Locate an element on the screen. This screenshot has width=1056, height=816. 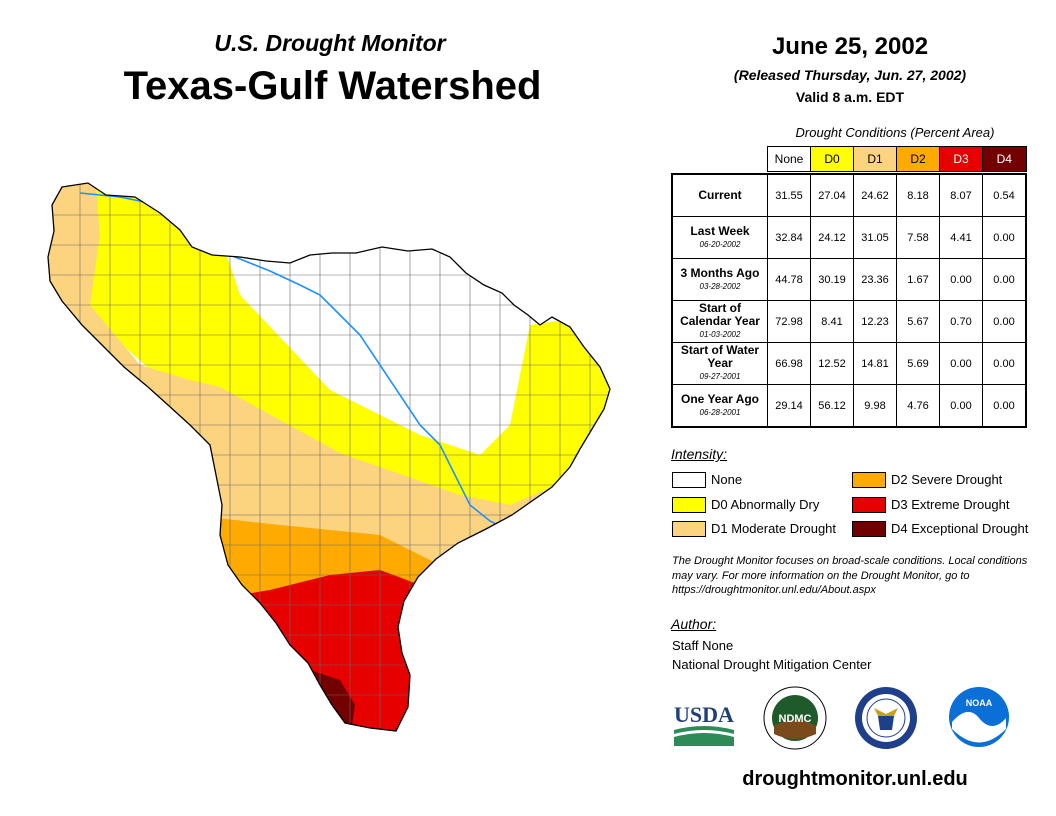
site-url: droughtmonitor.unl.edu is located at coordinates (855, 779).